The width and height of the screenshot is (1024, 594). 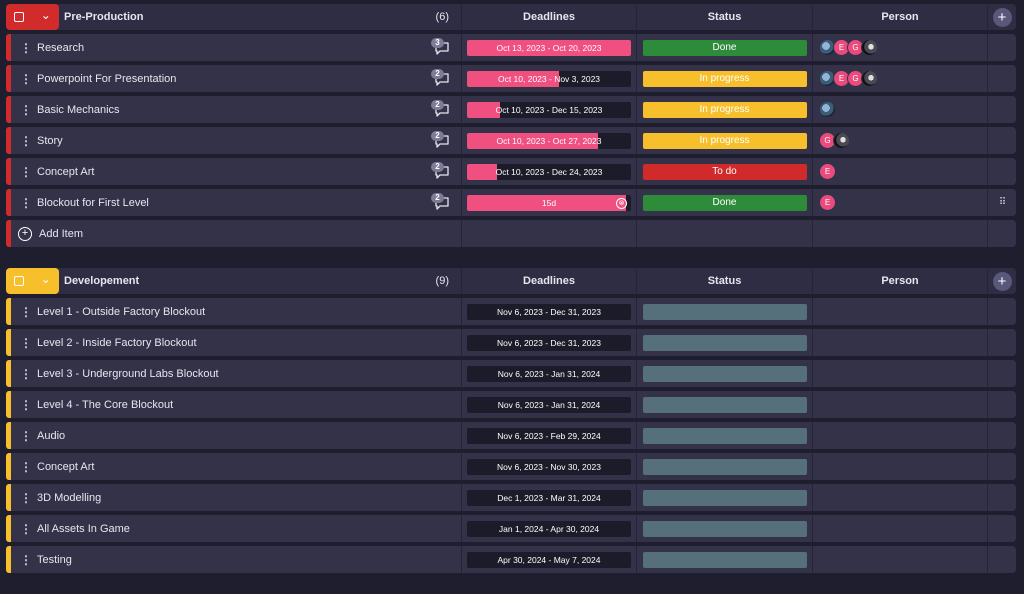 I want to click on col-header-person: Person, so click(x=899, y=17).